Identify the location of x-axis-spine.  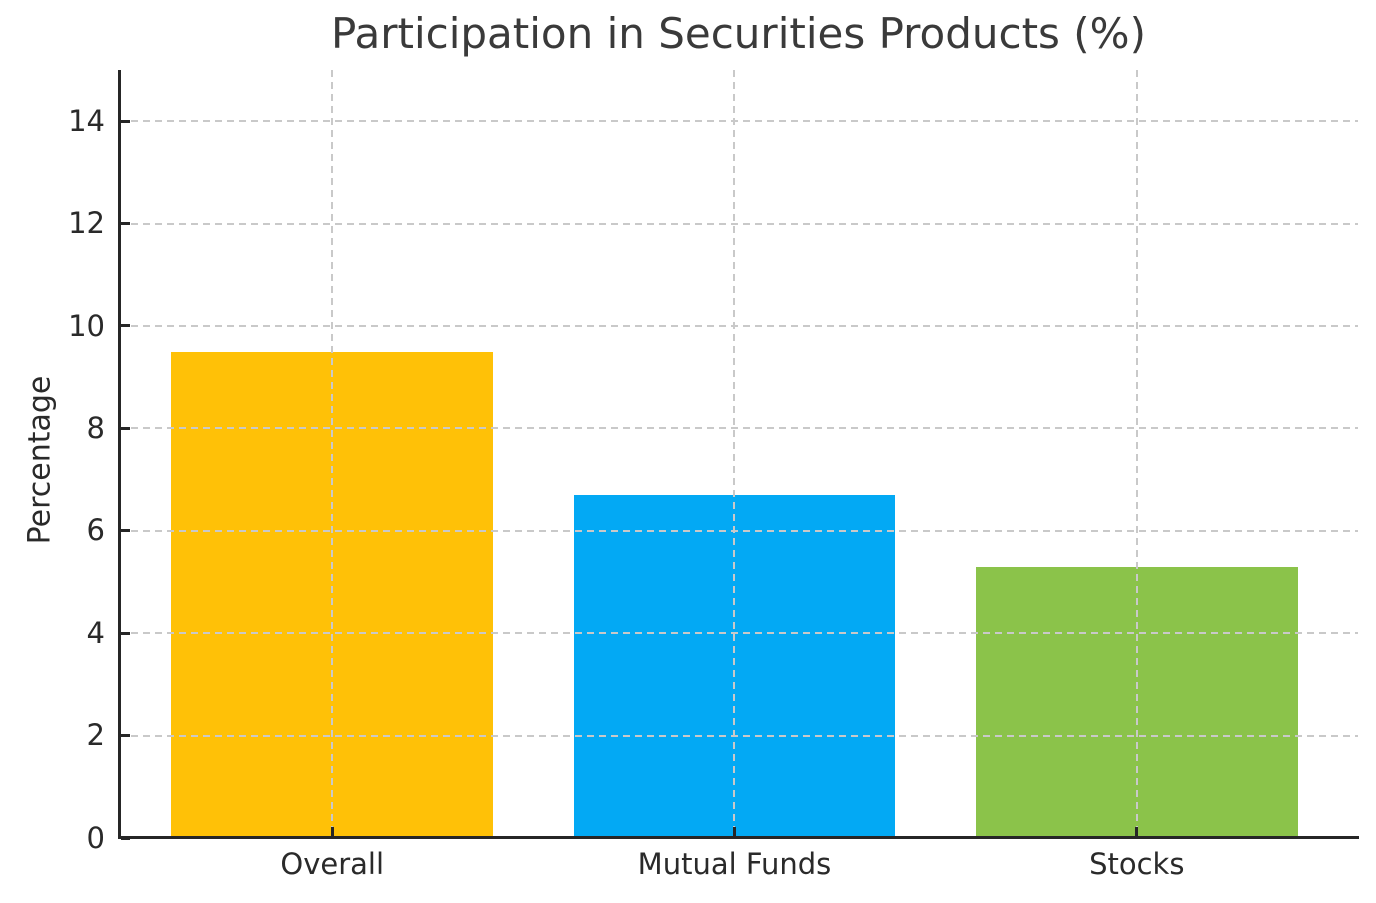
(738, 837).